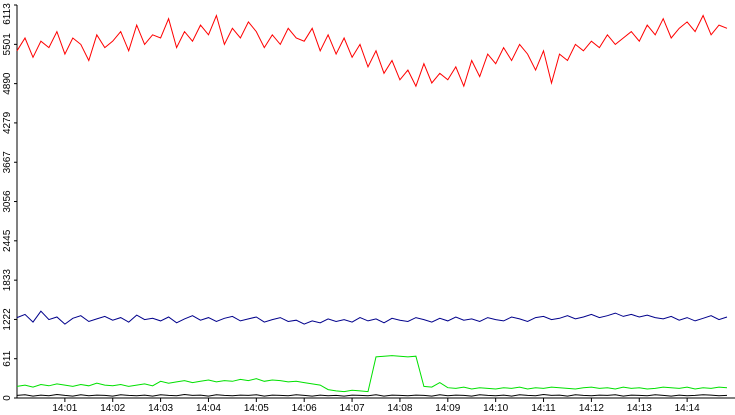 The image size is (735, 415). I want to click on y-tick-label: 3667, so click(7, 162).